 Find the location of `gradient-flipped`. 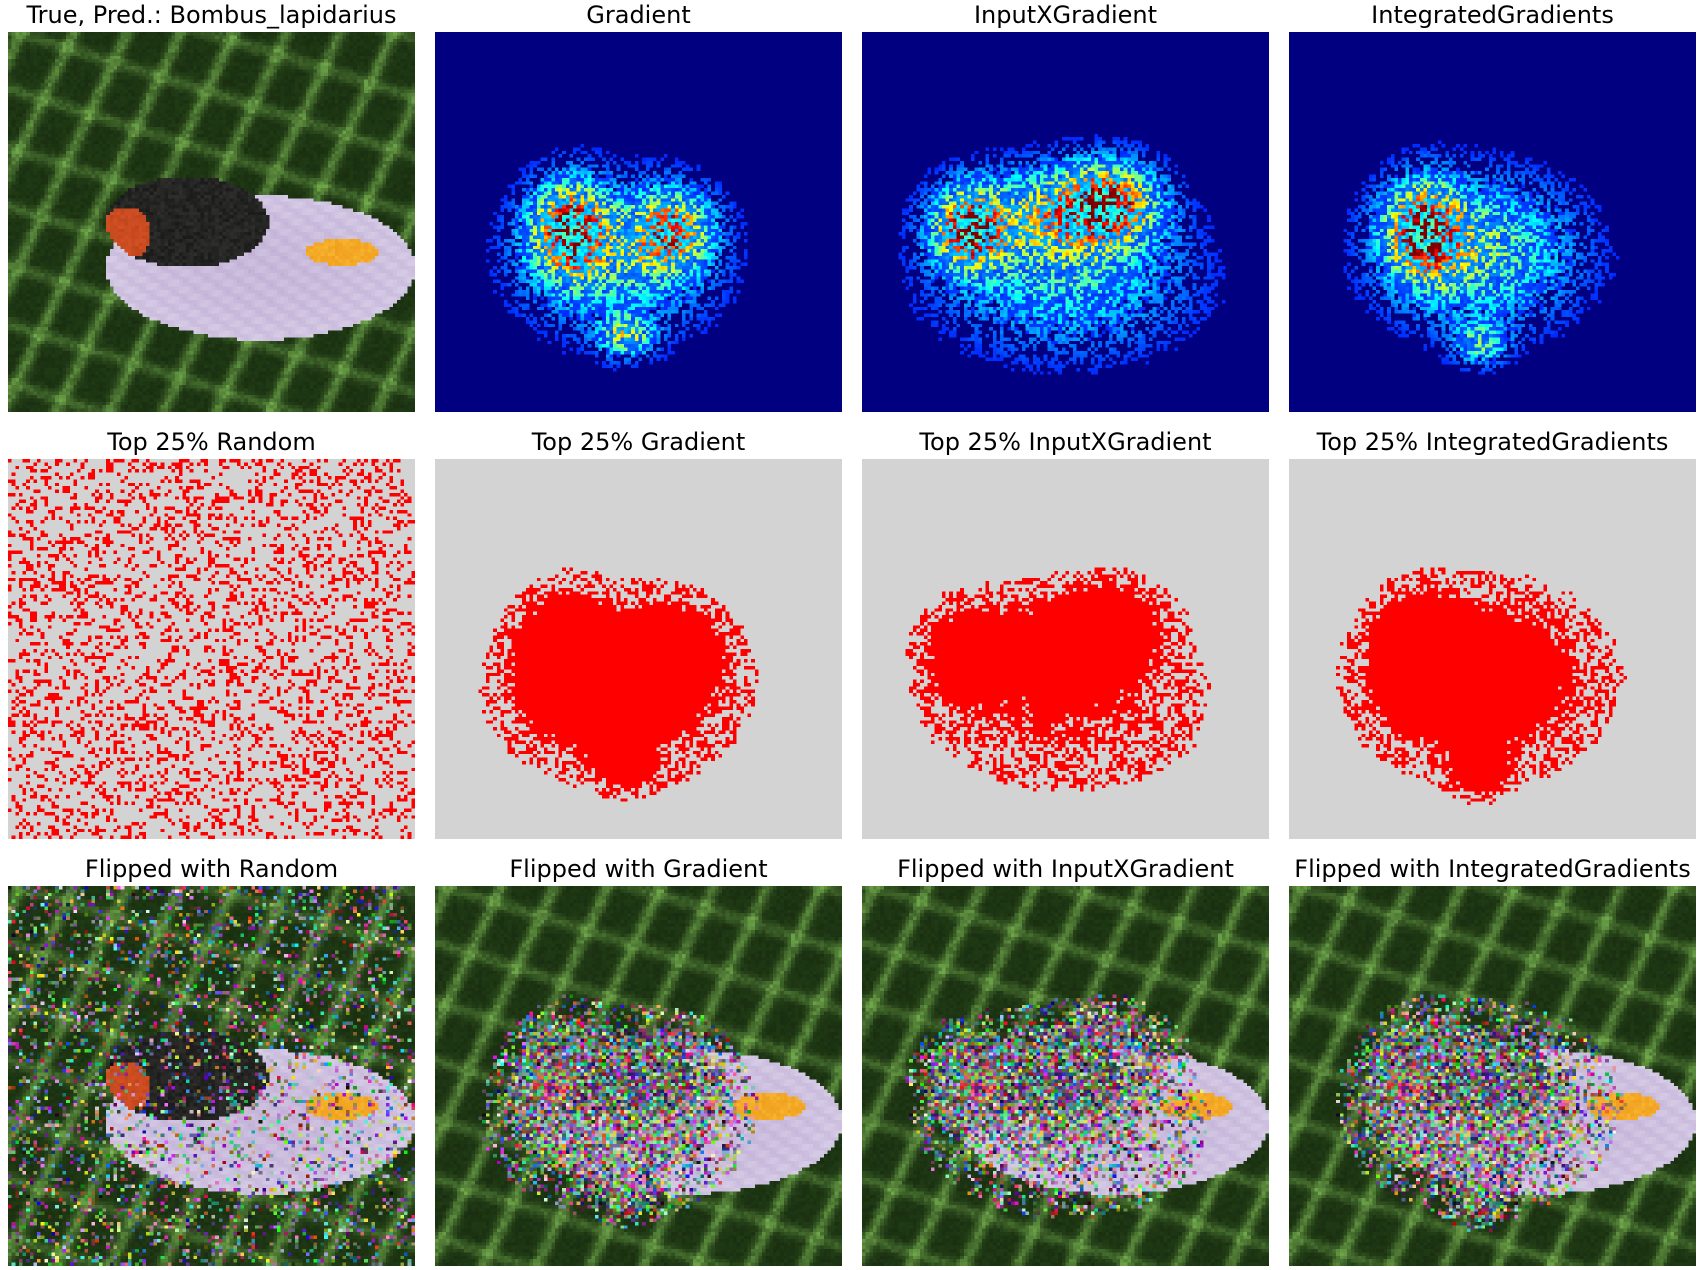

gradient-flipped is located at coordinates (638, 1076).